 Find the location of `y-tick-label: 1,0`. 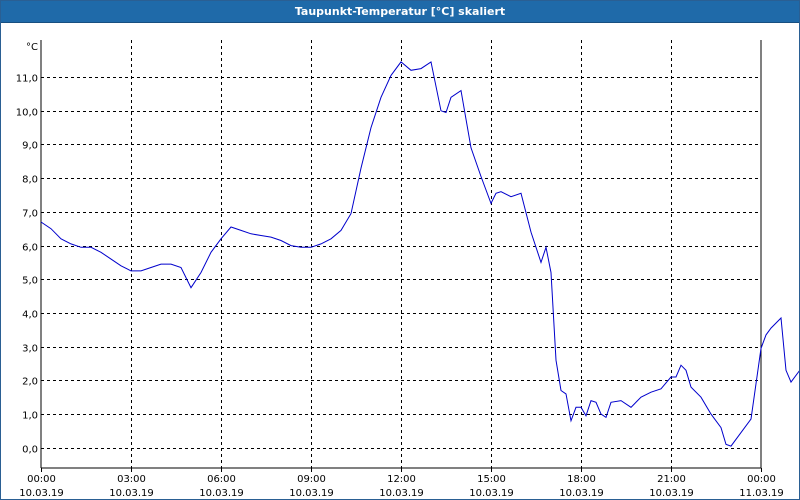

y-tick-label: 1,0 is located at coordinates (30, 416).